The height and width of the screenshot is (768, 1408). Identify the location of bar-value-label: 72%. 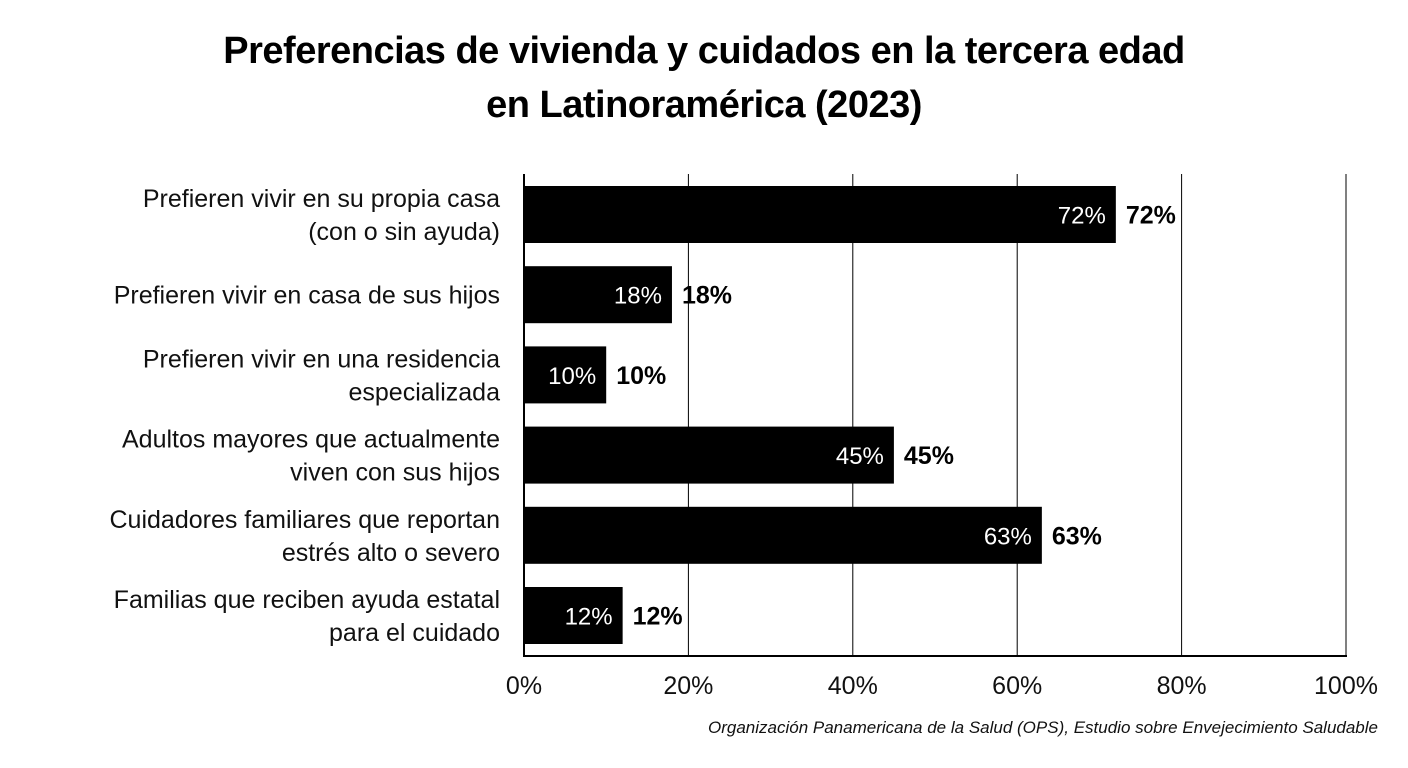
(1151, 216).